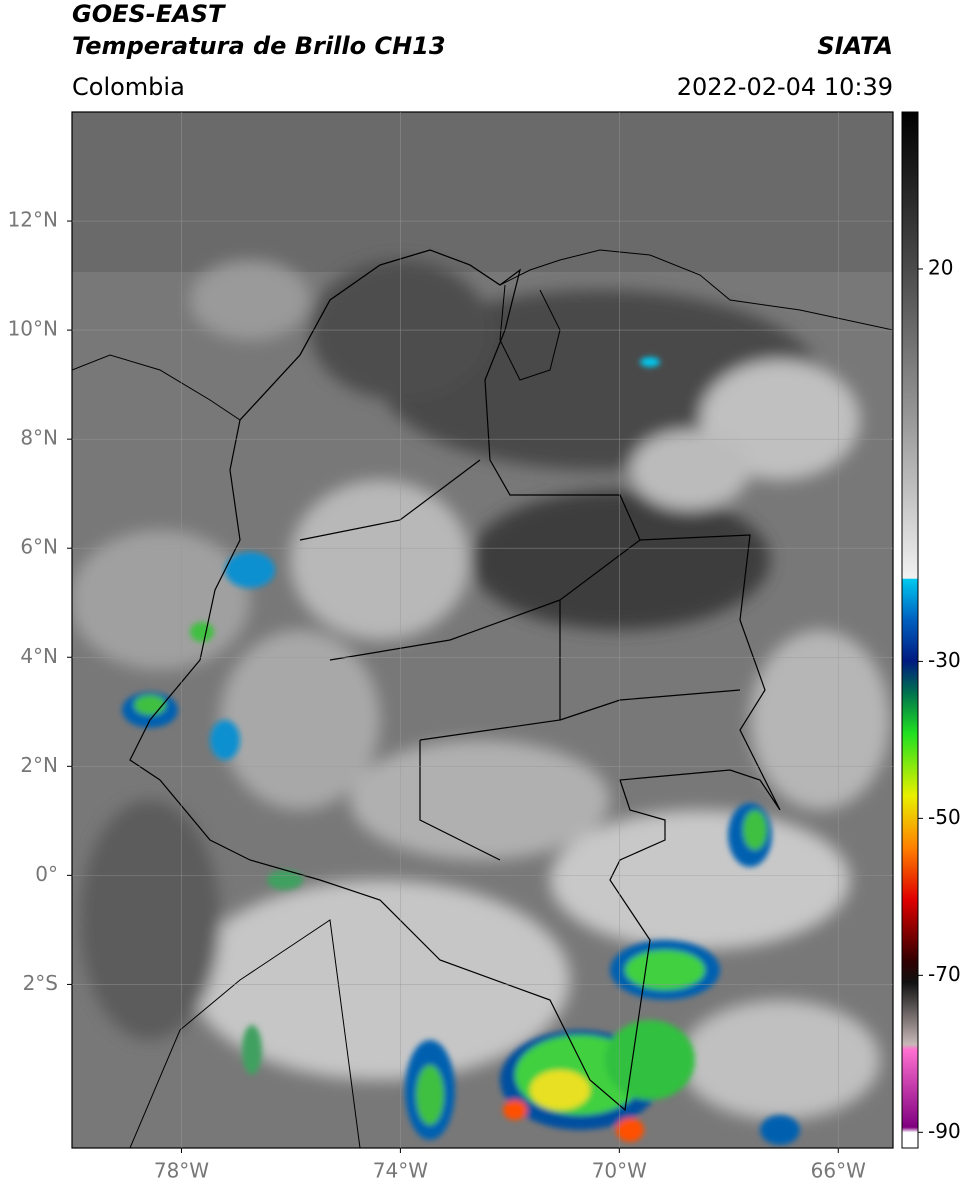 The height and width of the screenshot is (1190, 966). I want to click on lon-tick-label: 74°W, so click(400, 1171).